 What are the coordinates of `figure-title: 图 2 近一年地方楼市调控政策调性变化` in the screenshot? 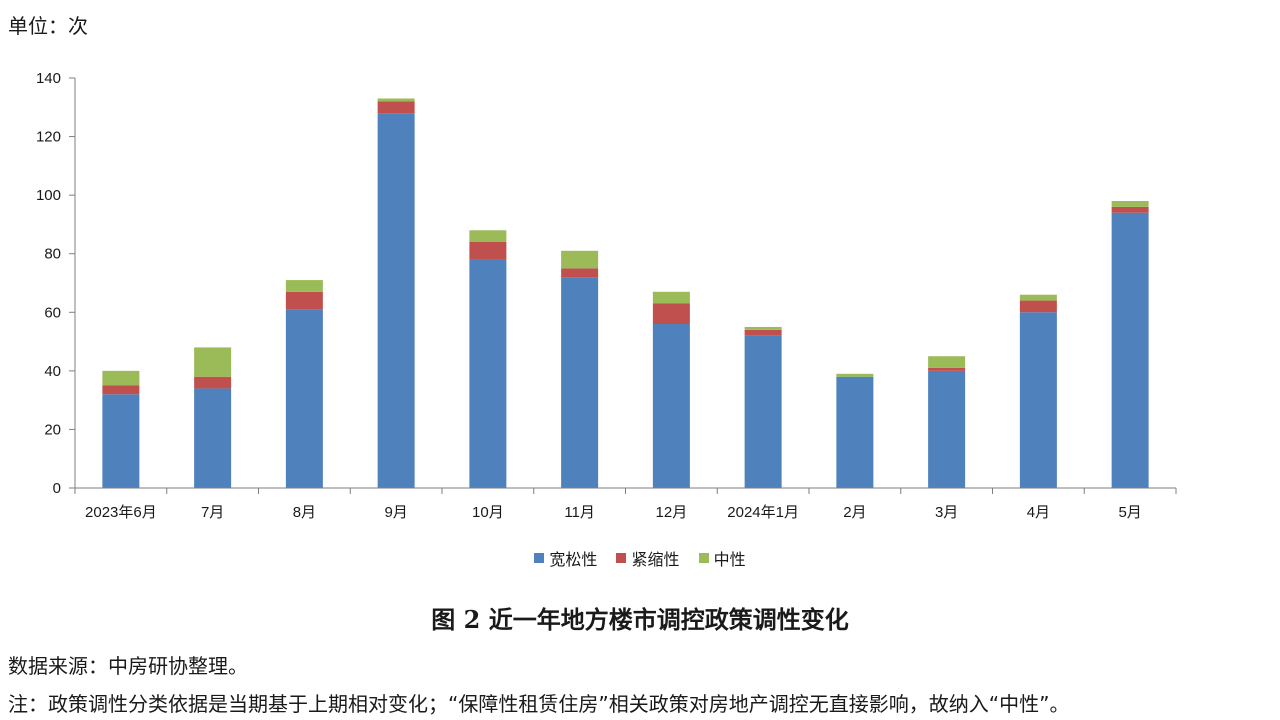 It's located at (640, 619).